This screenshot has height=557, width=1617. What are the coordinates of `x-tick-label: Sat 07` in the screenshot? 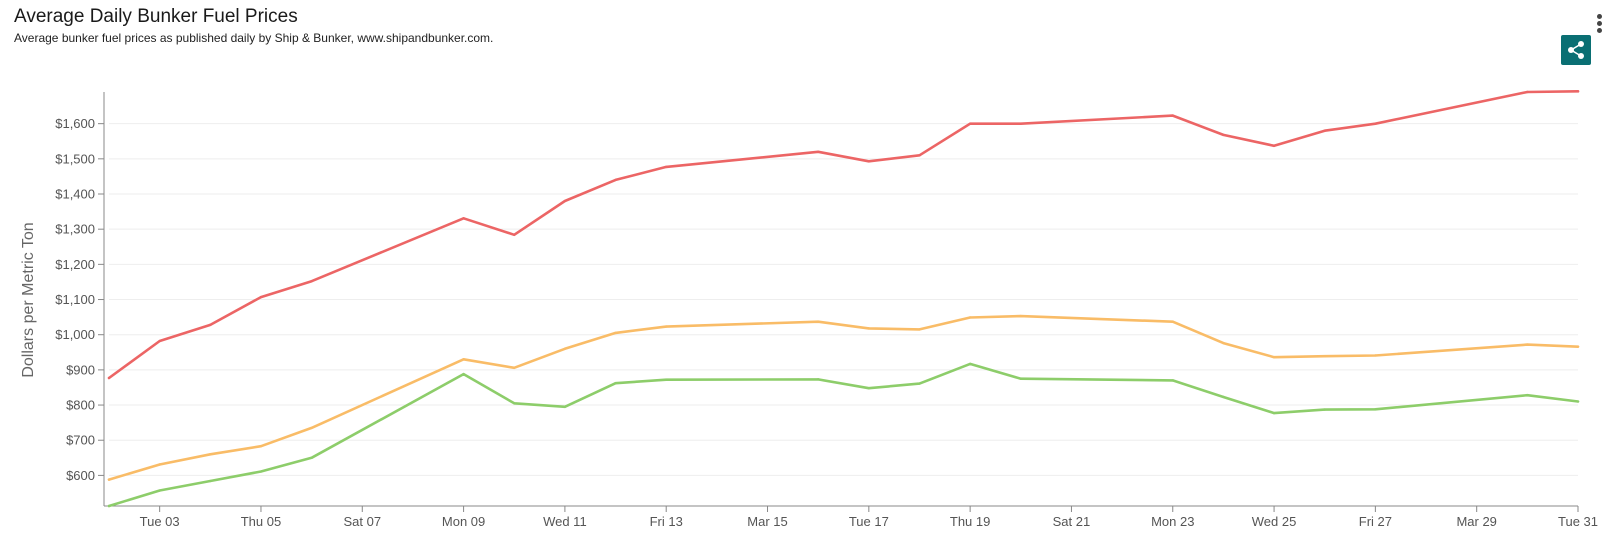 It's located at (362, 521).